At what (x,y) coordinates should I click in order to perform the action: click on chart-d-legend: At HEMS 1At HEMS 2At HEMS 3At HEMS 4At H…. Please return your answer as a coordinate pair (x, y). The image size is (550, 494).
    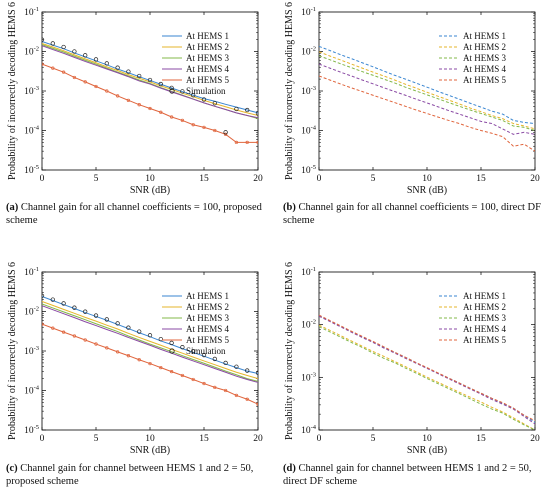
    Looking at the image, I should click on (473, 318).